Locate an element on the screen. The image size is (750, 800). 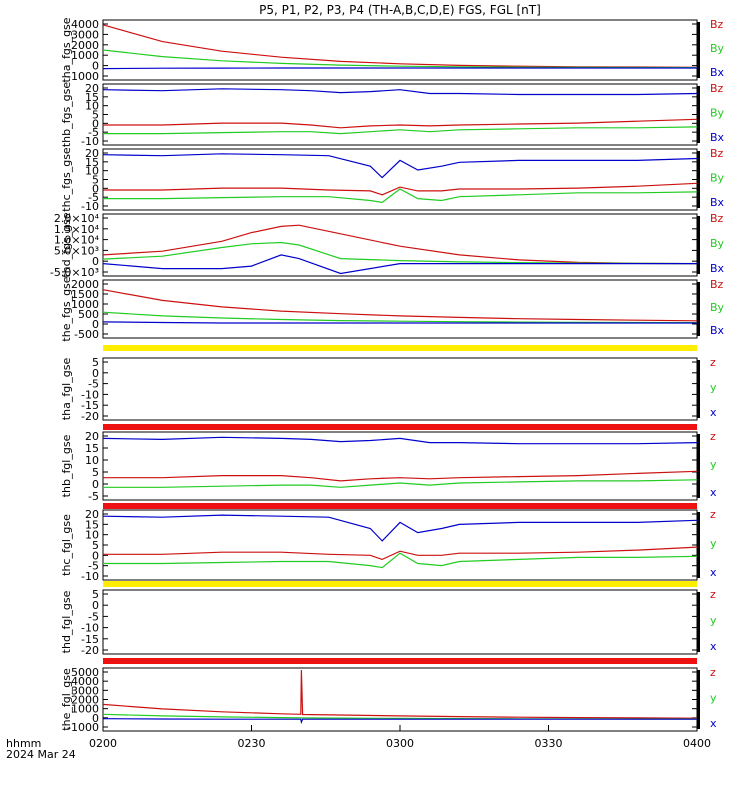
ylabel: thd_fgs_gse is located at coordinates (66, 245).